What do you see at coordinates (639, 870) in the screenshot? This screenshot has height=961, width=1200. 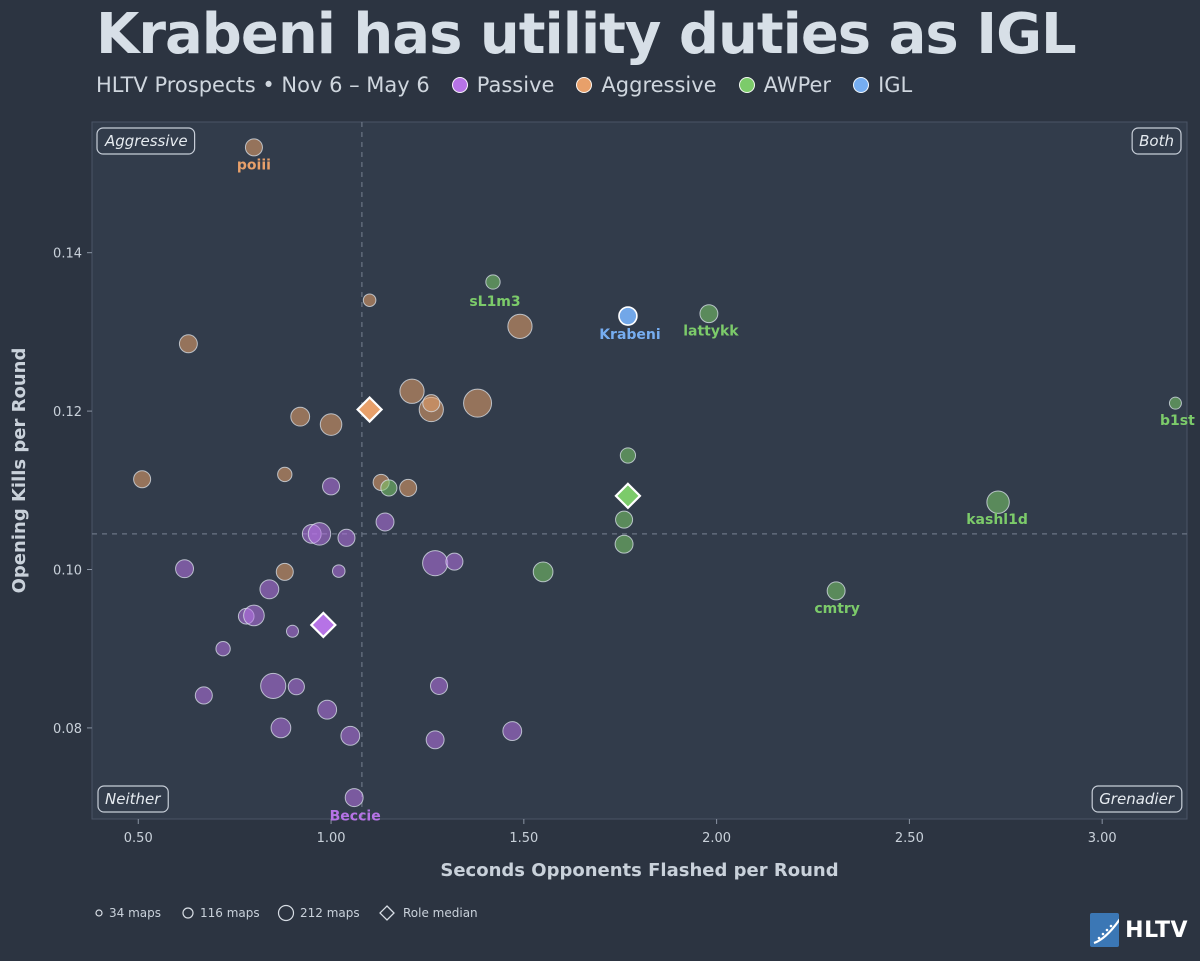 I see `x-axis-title: Seconds Opponents Flashed per Round` at bounding box center [639, 870].